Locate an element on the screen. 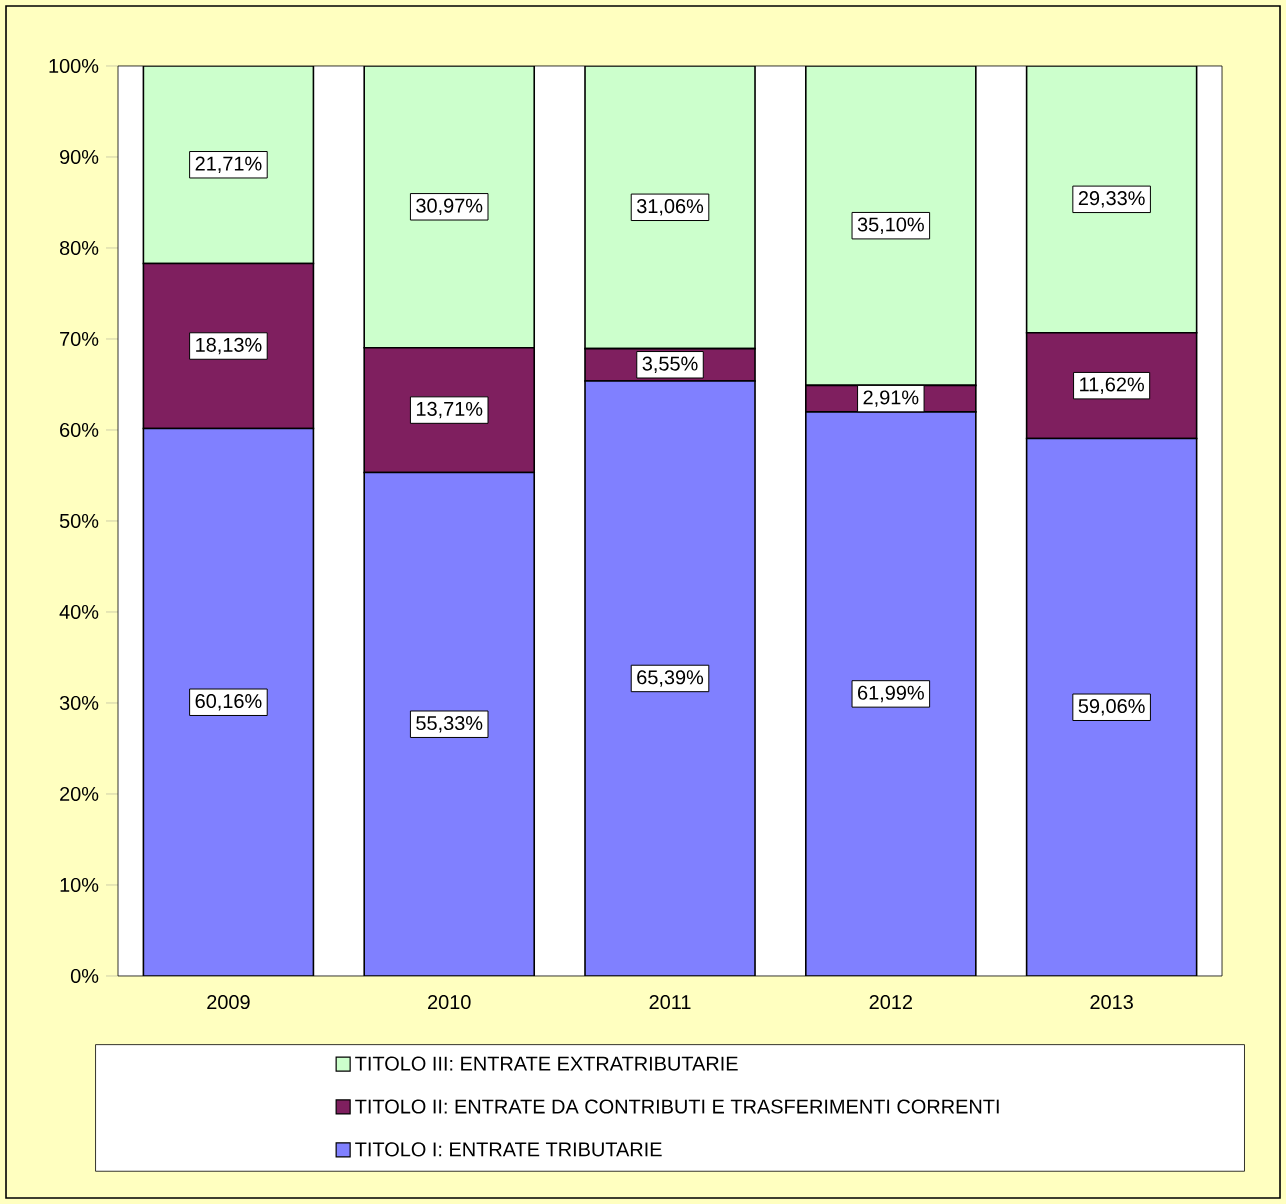  x-tick-label: 2011 is located at coordinates (670, 1002).